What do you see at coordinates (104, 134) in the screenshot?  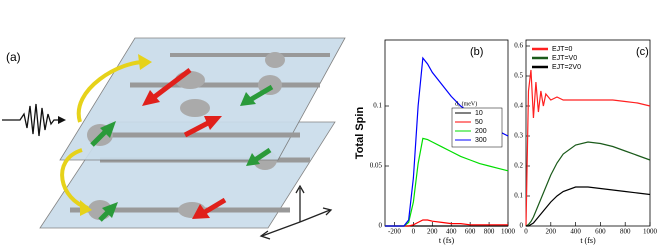 I see `hop-arrows` at bounding box center [104, 134].